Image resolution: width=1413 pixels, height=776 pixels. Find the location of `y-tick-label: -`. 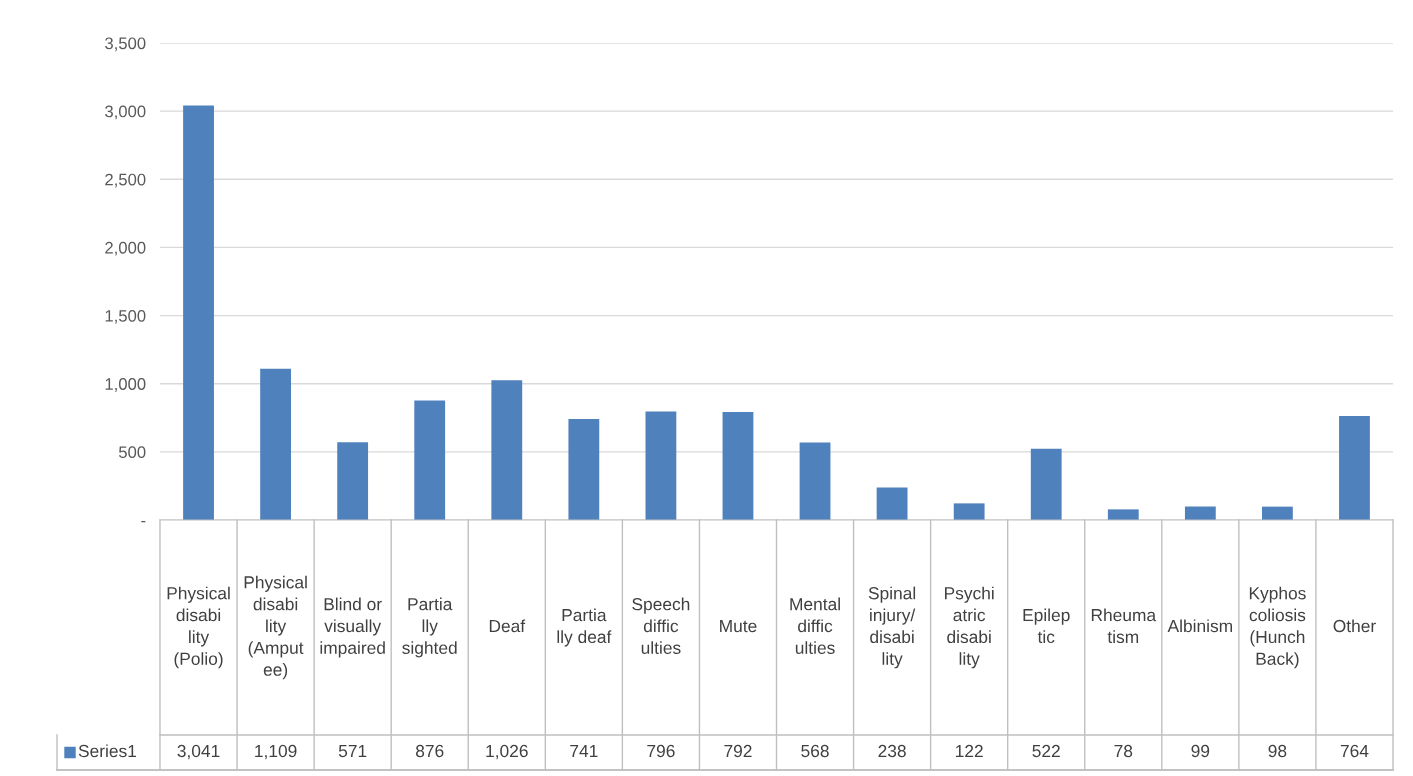

y-tick-label: - is located at coordinates (143, 521).